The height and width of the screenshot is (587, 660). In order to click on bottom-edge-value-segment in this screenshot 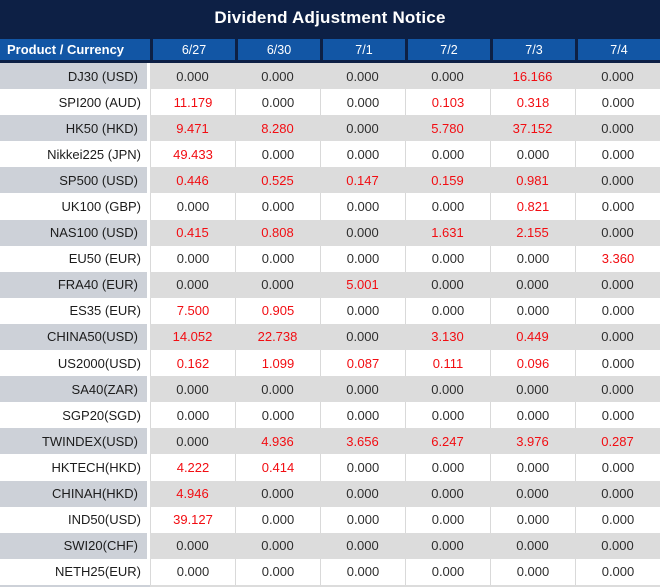, I will do `click(405, 586)`.